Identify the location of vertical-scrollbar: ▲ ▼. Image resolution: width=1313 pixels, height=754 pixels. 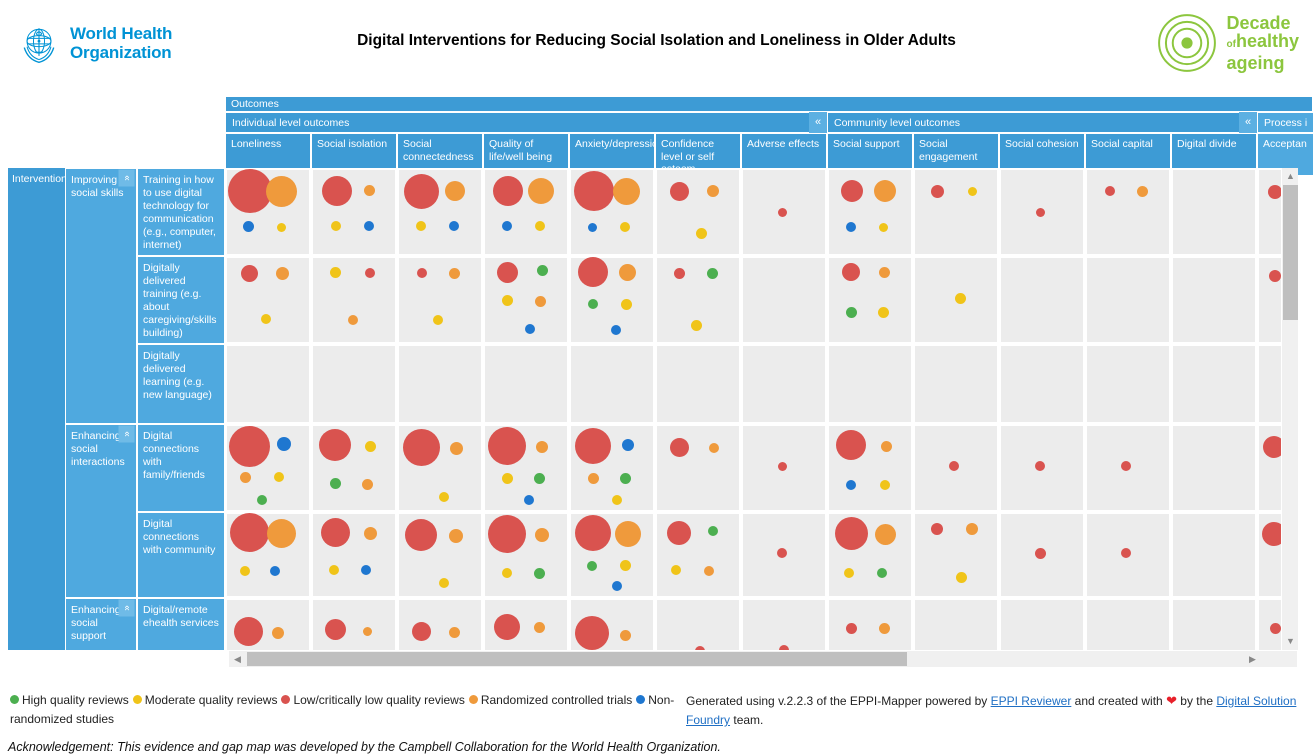
(1289, 409).